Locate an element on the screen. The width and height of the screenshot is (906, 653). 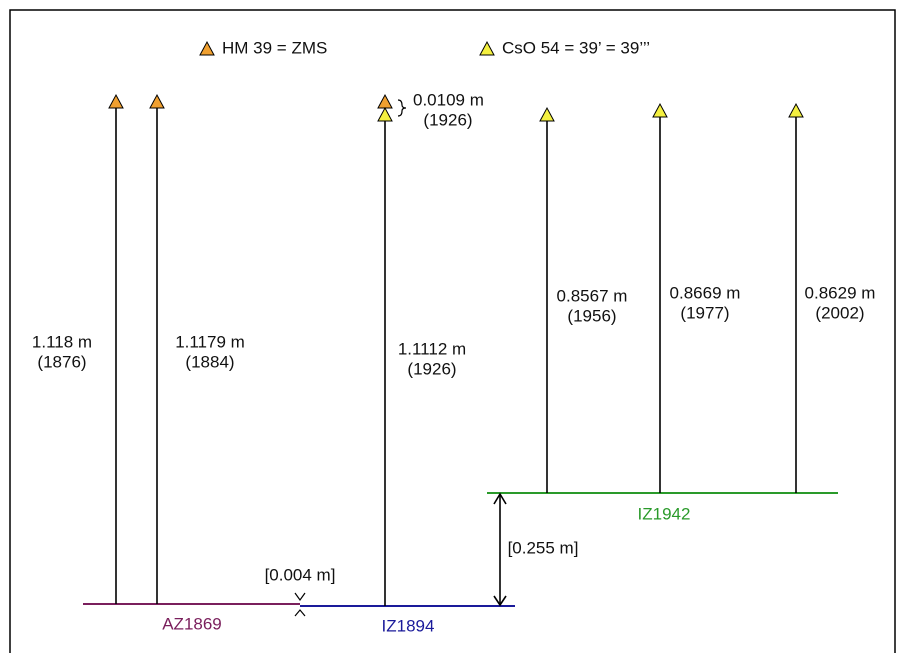
measure-year: (1956) is located at coordinates (591, 315).